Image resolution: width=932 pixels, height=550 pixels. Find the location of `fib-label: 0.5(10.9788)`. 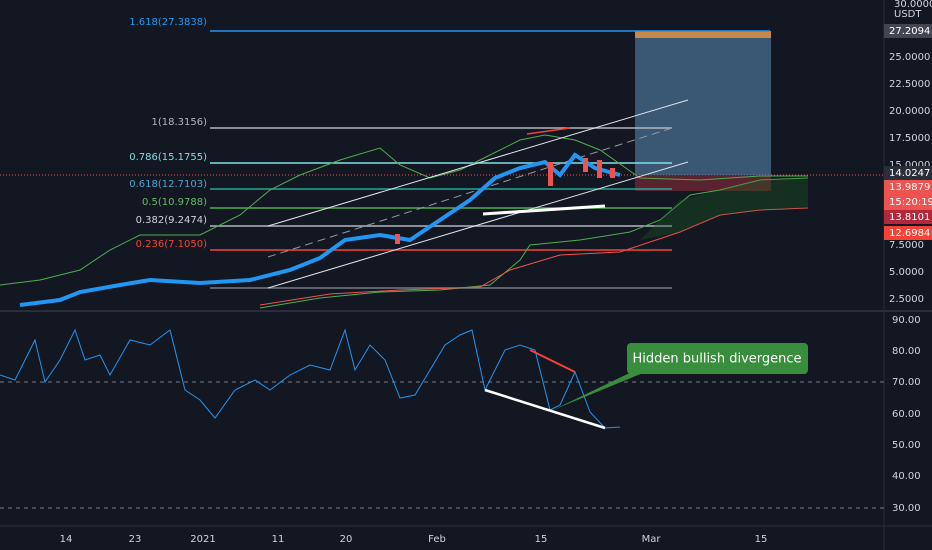

fib-label: 0.5(10.9788) is located at coordinates (174, 202).